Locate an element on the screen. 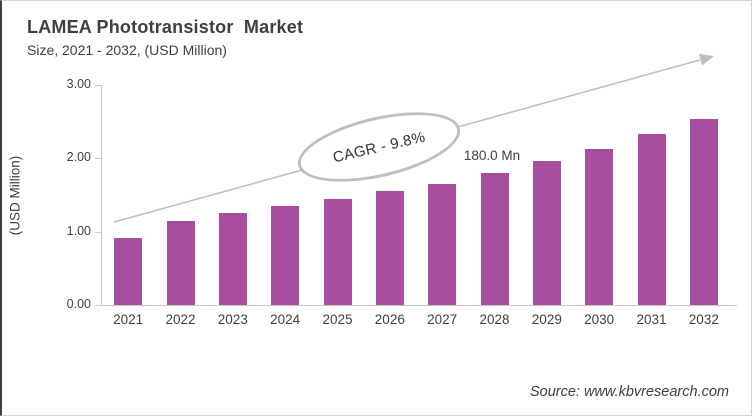 Image resolution: width=752 pixels, height=416 pixels. bar-2024 is located at coordinates (285, 255).